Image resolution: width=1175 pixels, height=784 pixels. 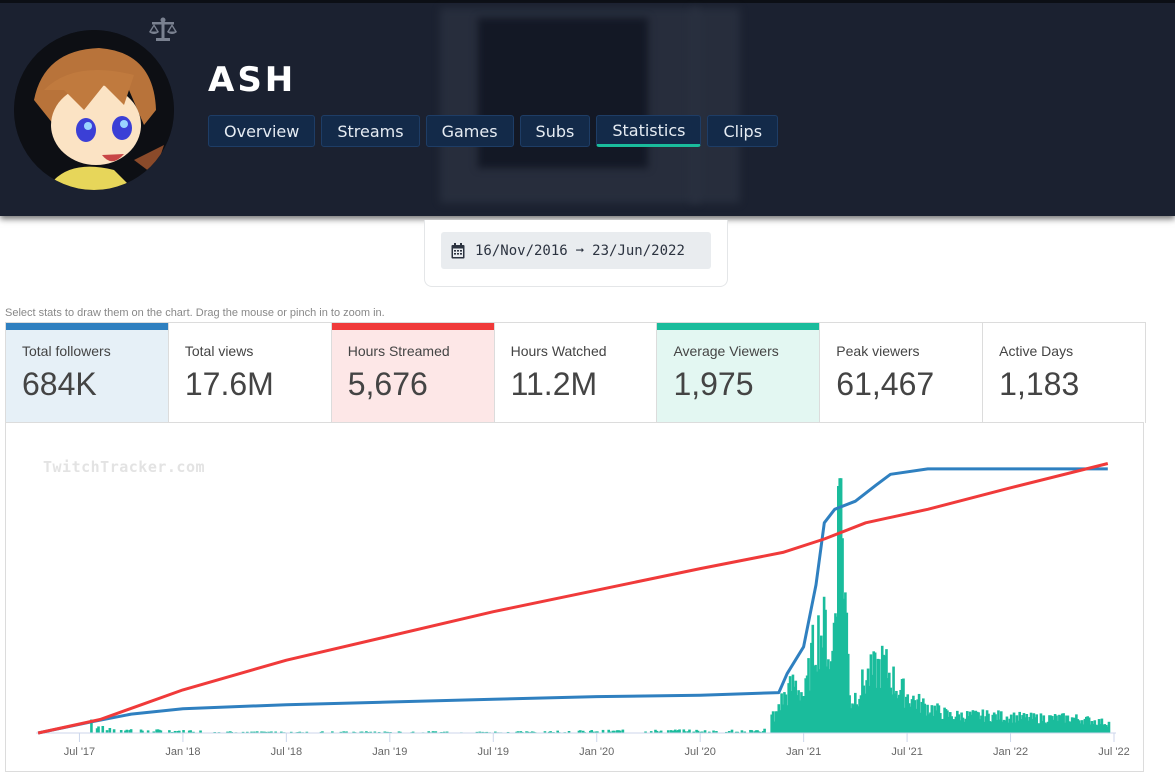 I want to click on stat-hours-watched: Hours Watched 11.2M, so click(x=576, y=373).